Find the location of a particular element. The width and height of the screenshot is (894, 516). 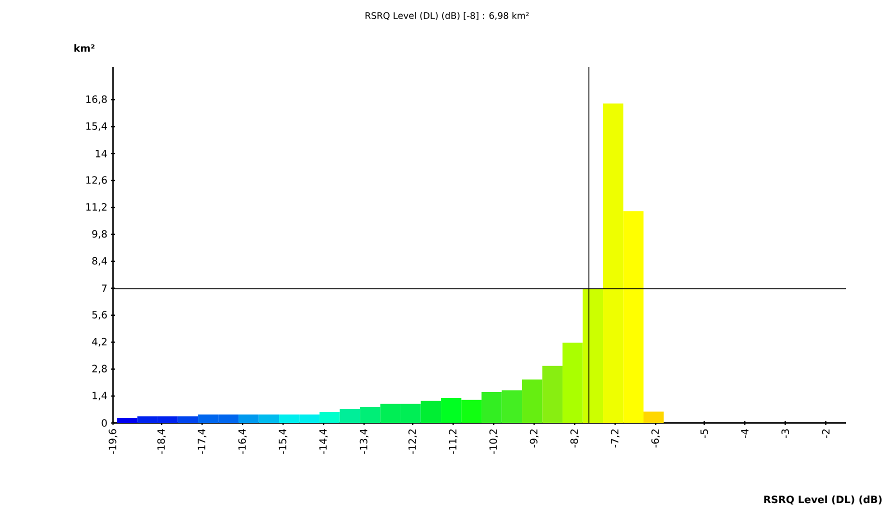

x-tick-label: -8,2 is located at coordinates (574, 439).